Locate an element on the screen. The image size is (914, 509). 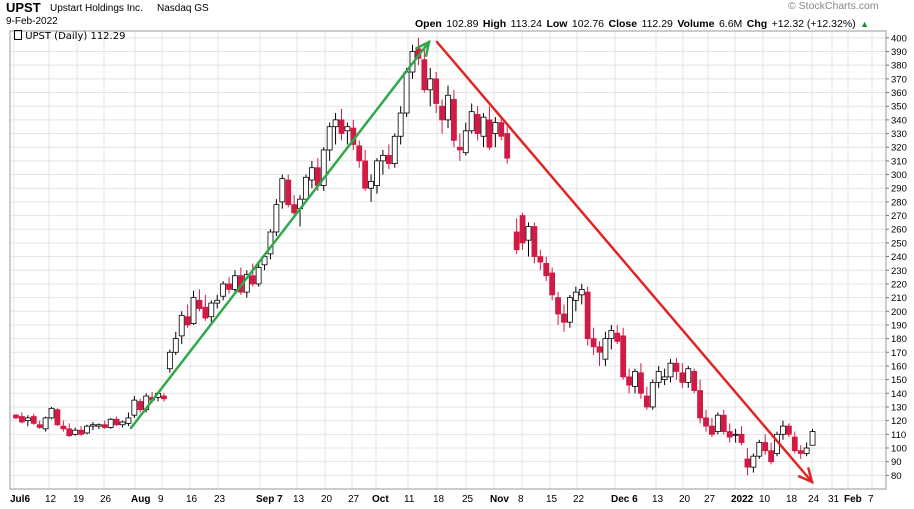
x-tick-label: 12 is located at coordinates (51, 499).